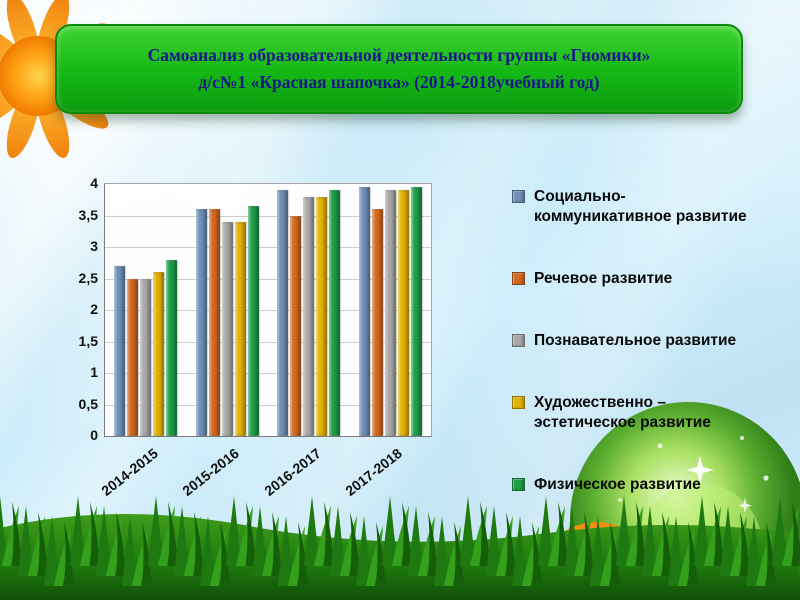 The width and height of the screenshot is (800, 600). Describe the element at coordinates (94, 246) in the screenshot. I see `y-tick-label: 3` at that location.